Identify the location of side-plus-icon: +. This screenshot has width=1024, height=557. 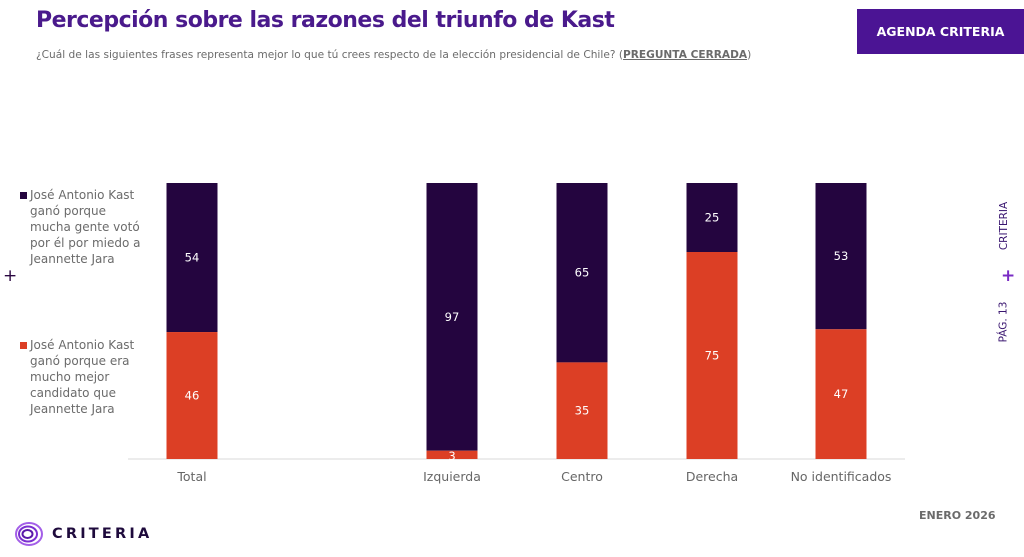
(1008, 276).